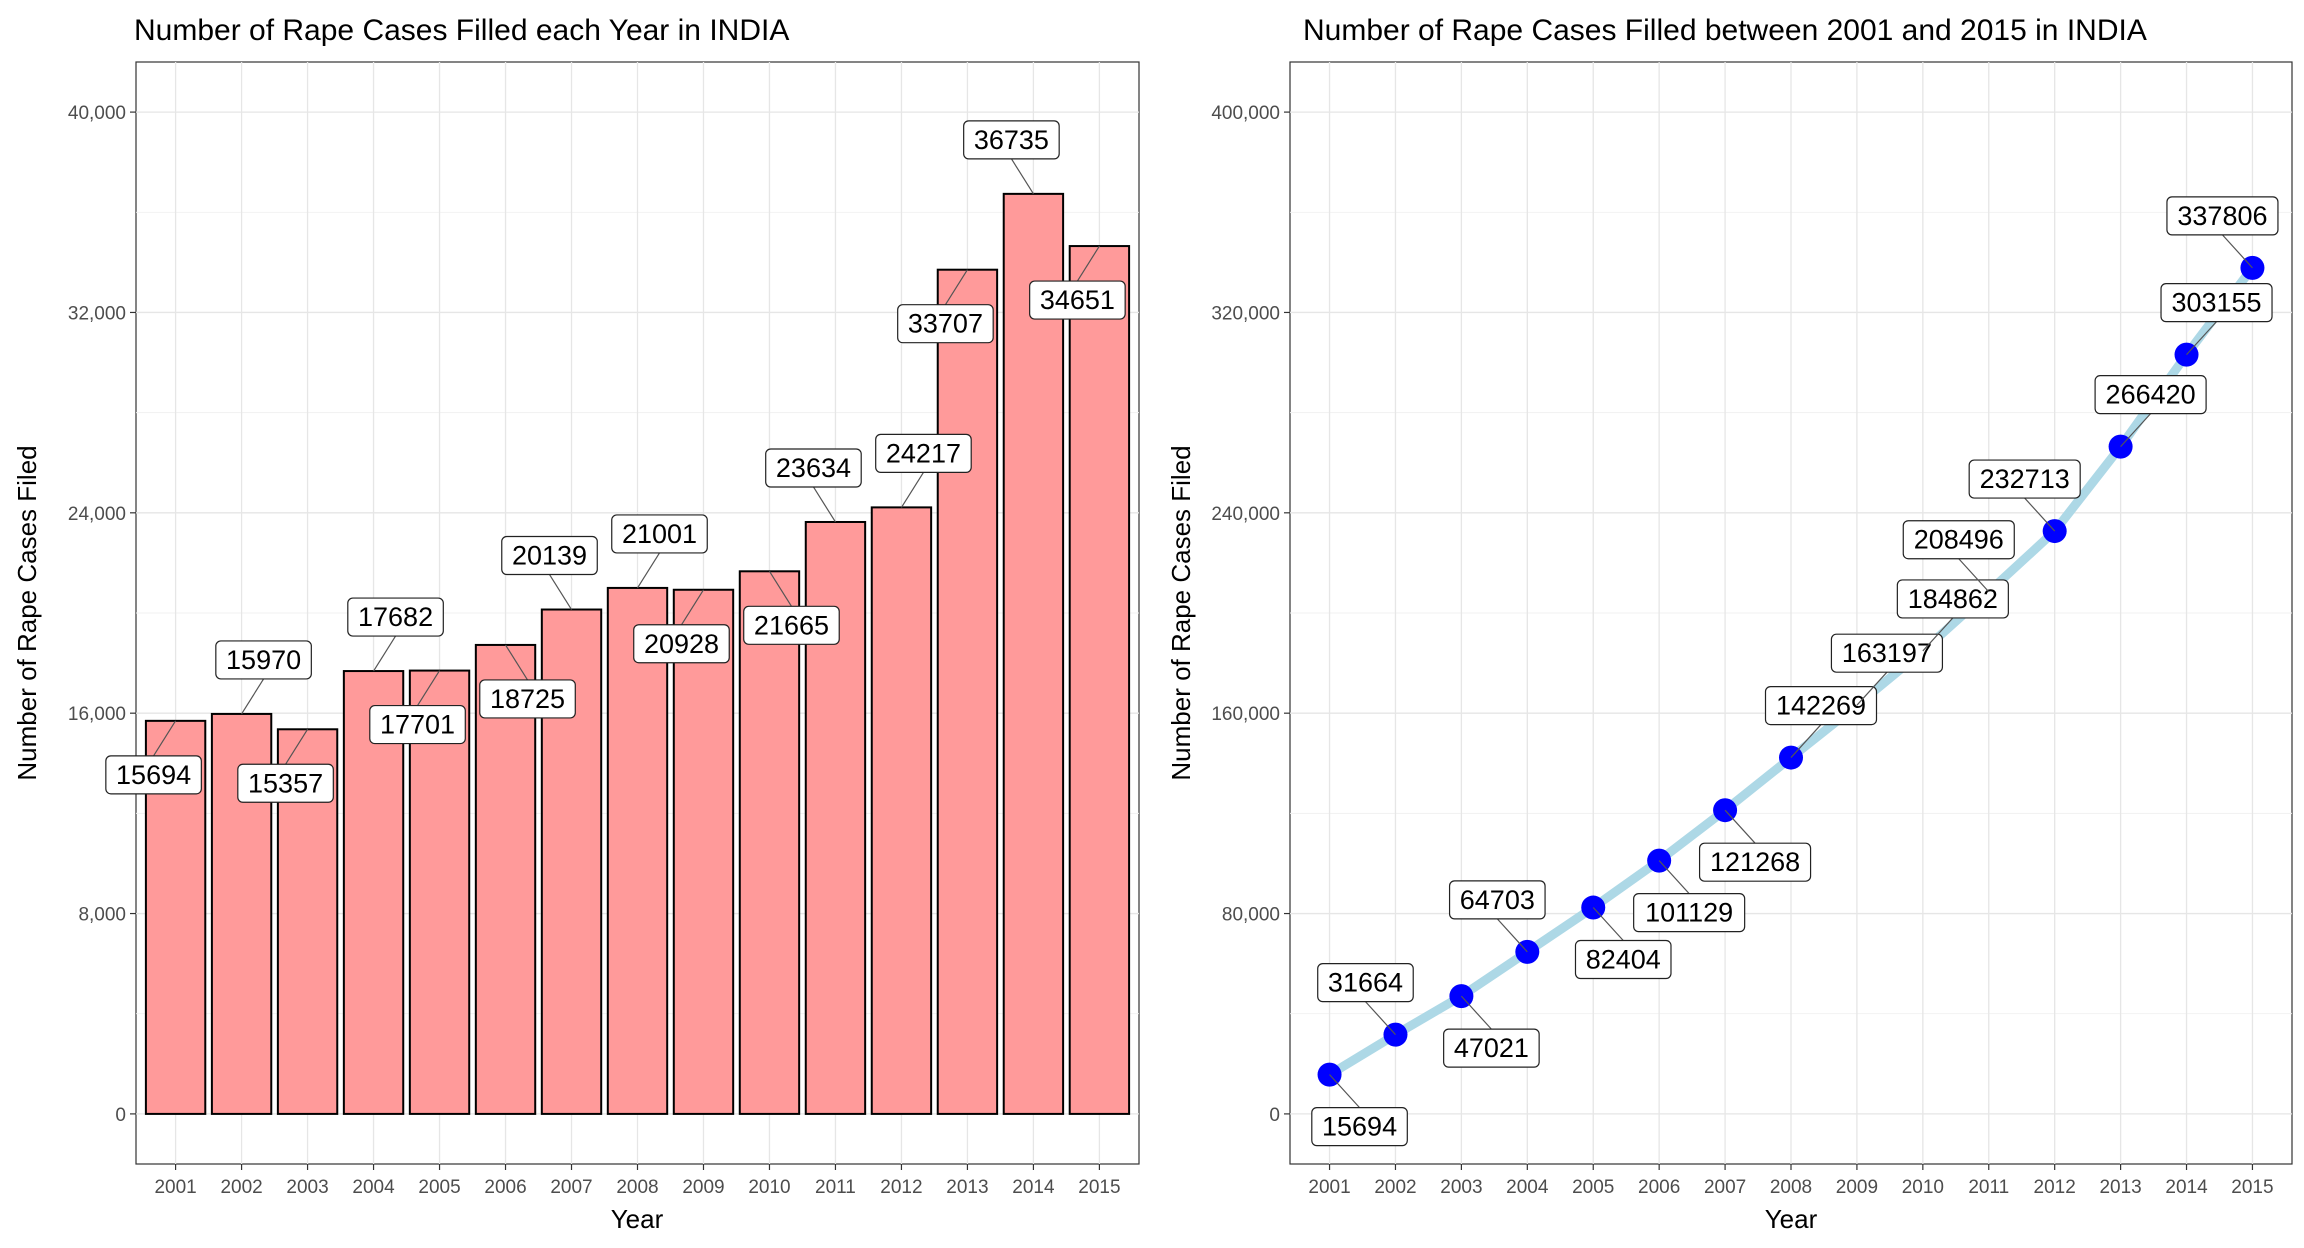 The width and height of the screenshot is (2304, 1248). I want to click on label-text: 15357, so click(285, 783).